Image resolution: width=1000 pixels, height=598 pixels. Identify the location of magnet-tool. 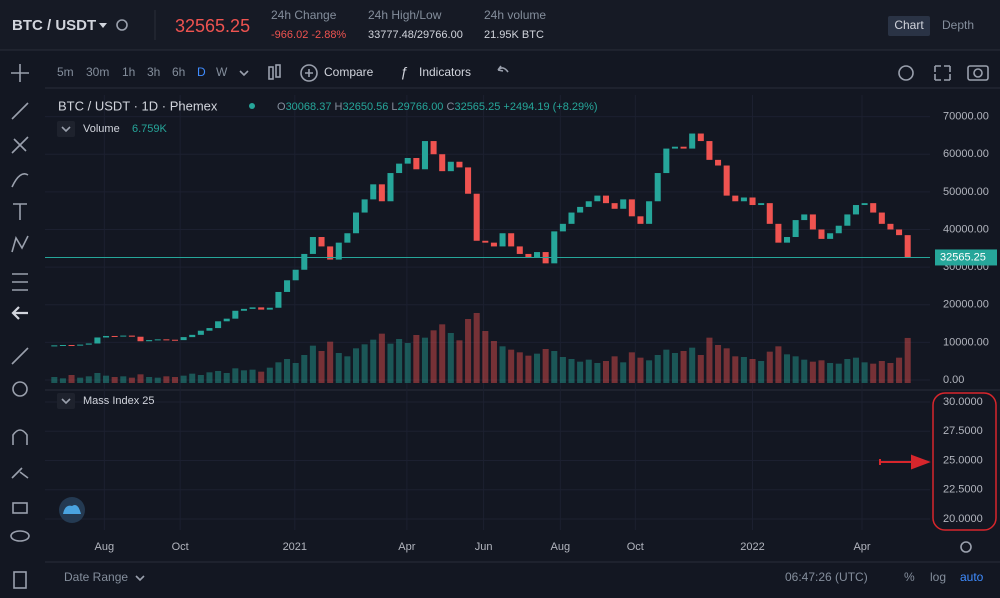
(20, 437).